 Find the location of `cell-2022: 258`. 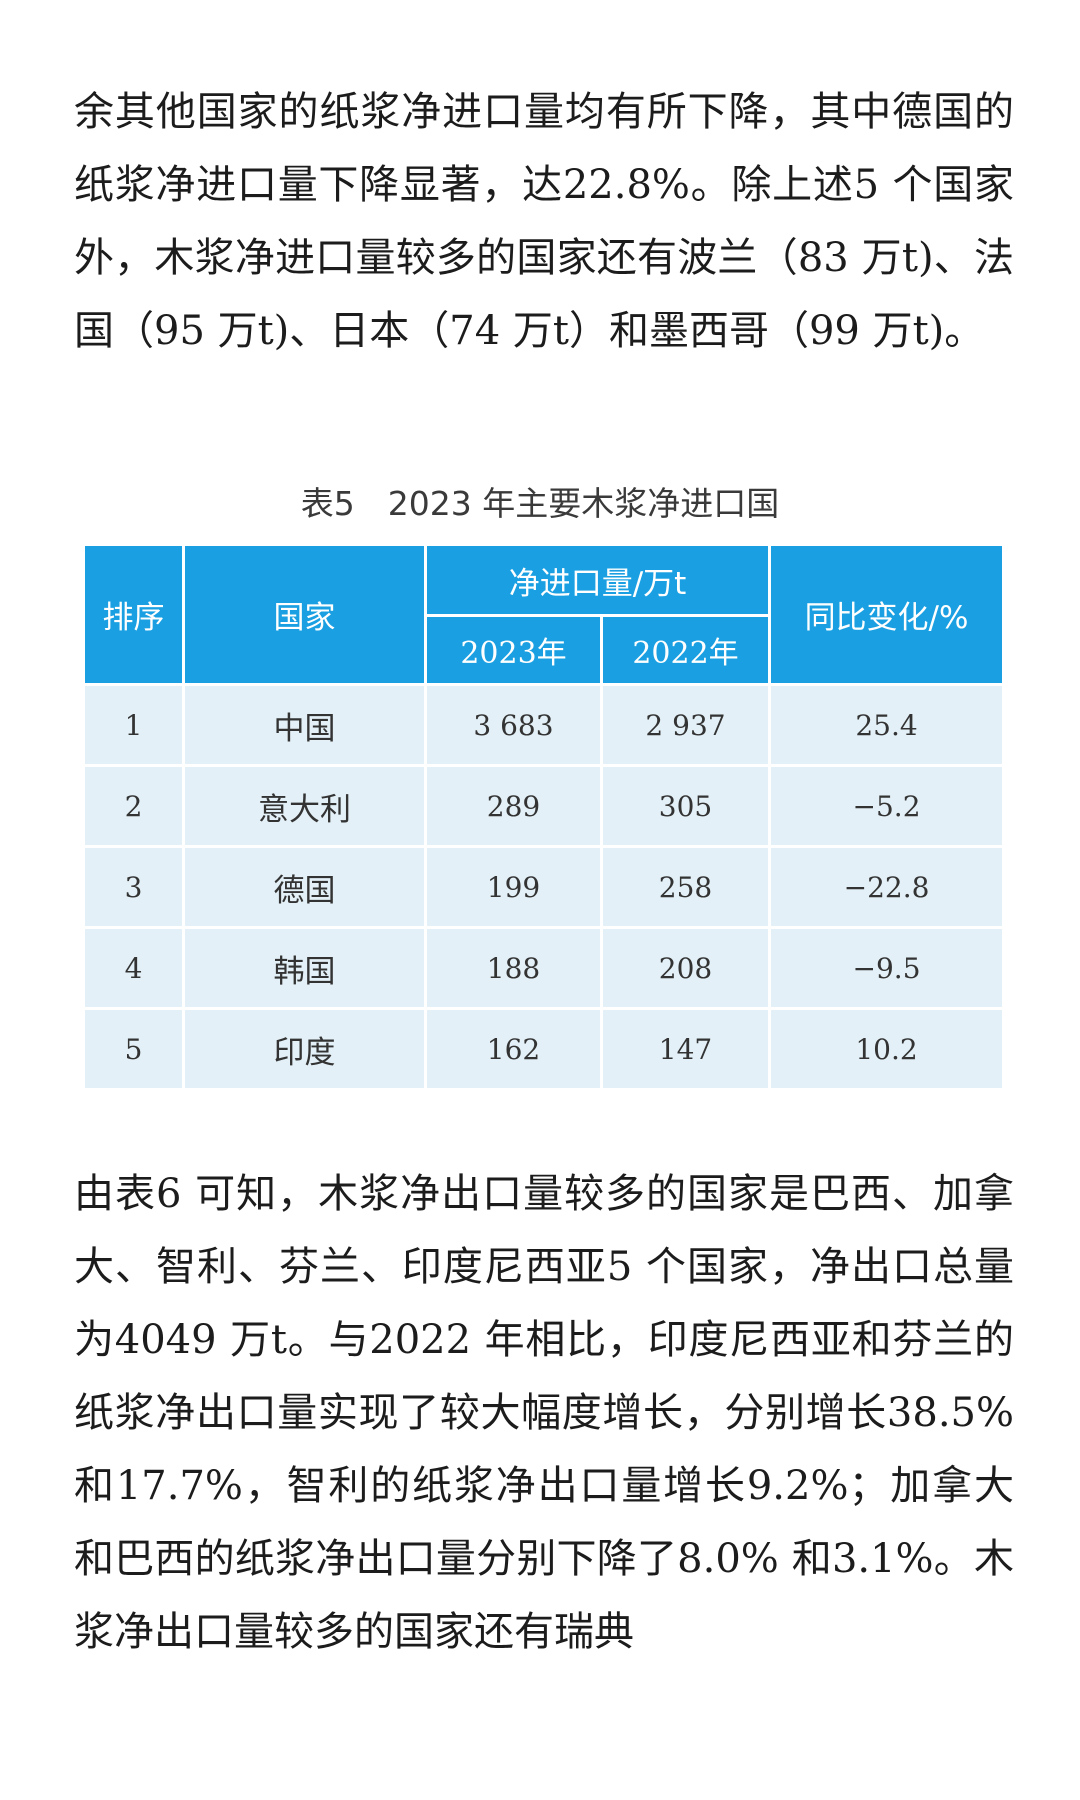

cell-2022: 258 is located at coordinates (685, 887).